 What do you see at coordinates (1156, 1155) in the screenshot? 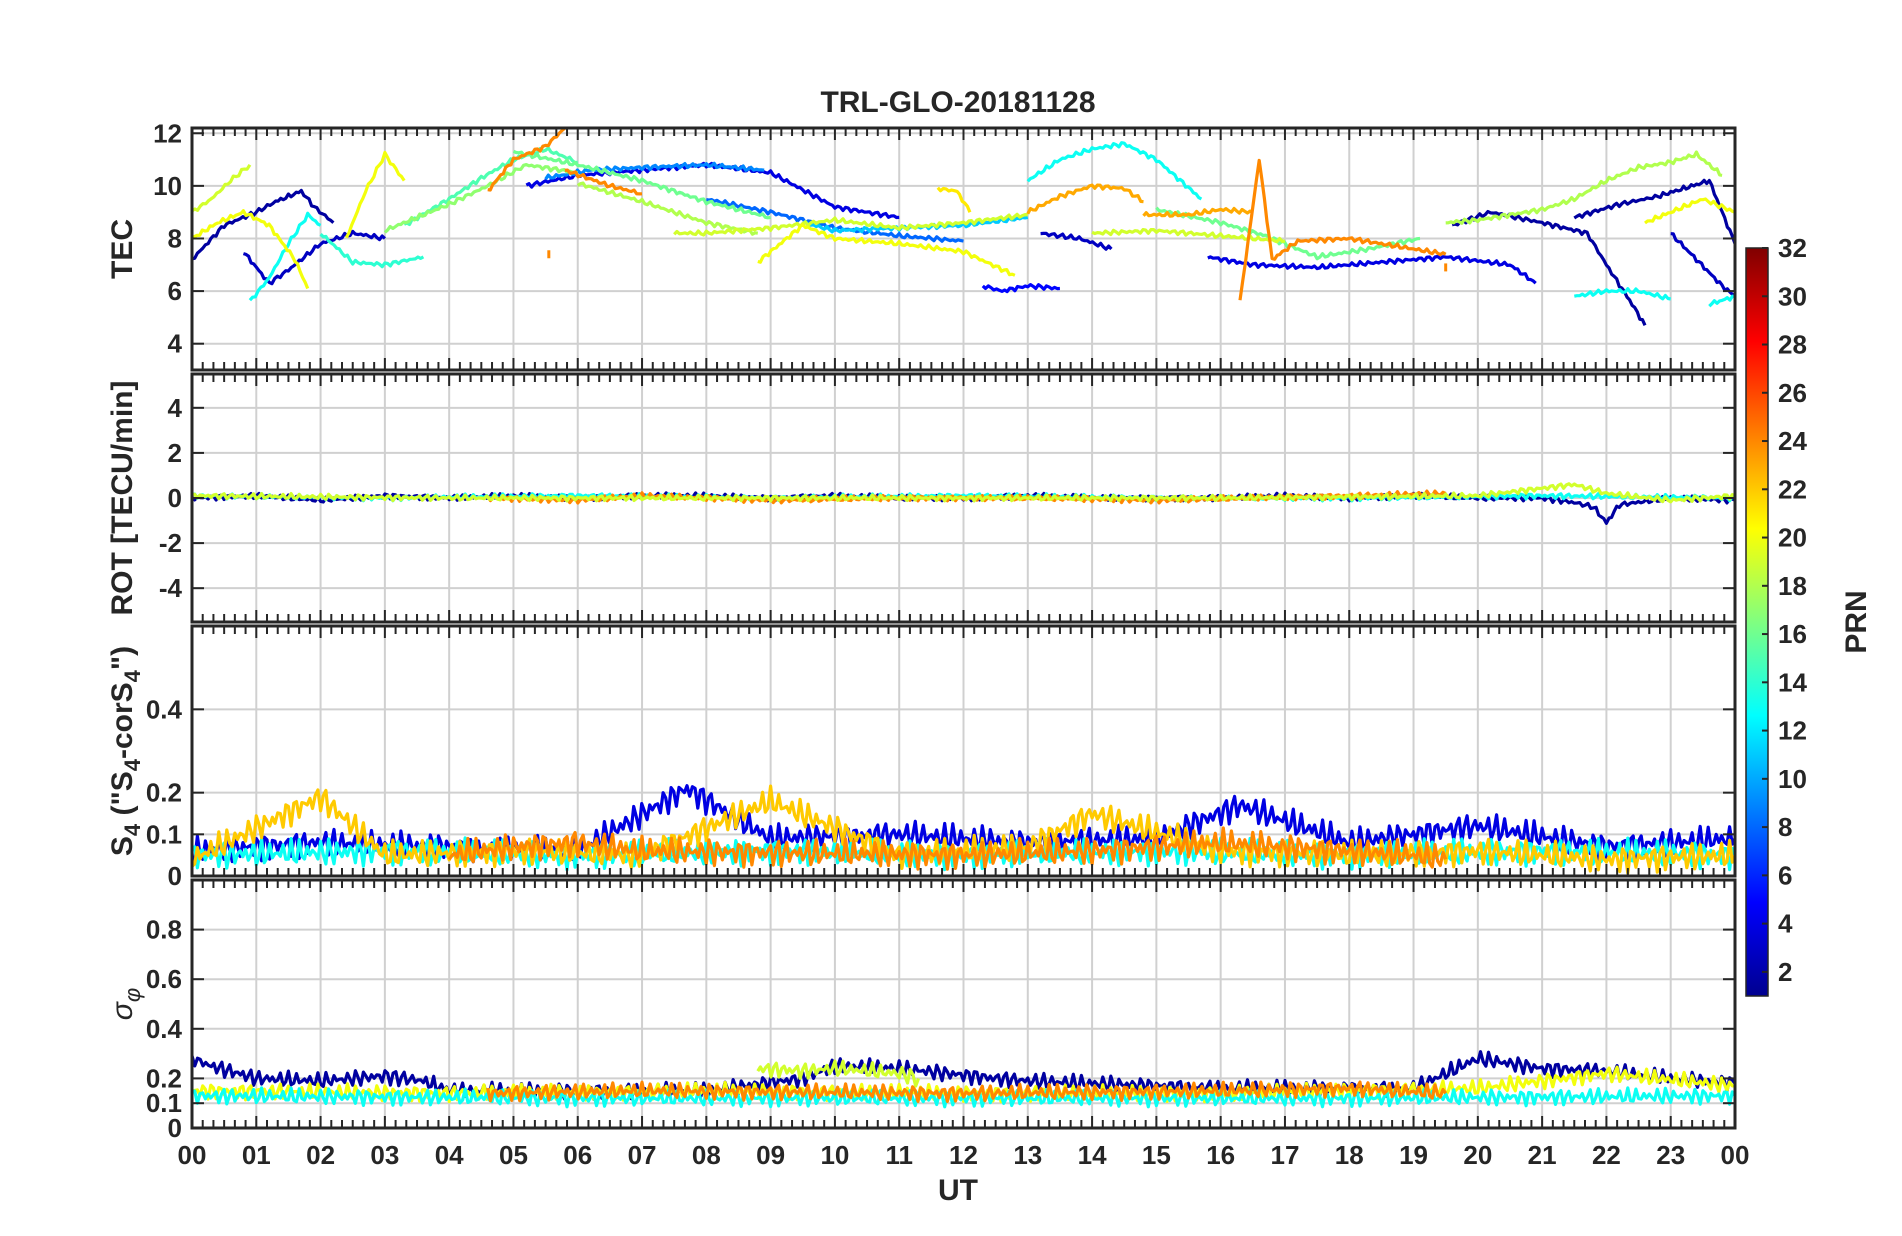
I see `x-tick-label: 15` at bounding box center [1156, 1155].